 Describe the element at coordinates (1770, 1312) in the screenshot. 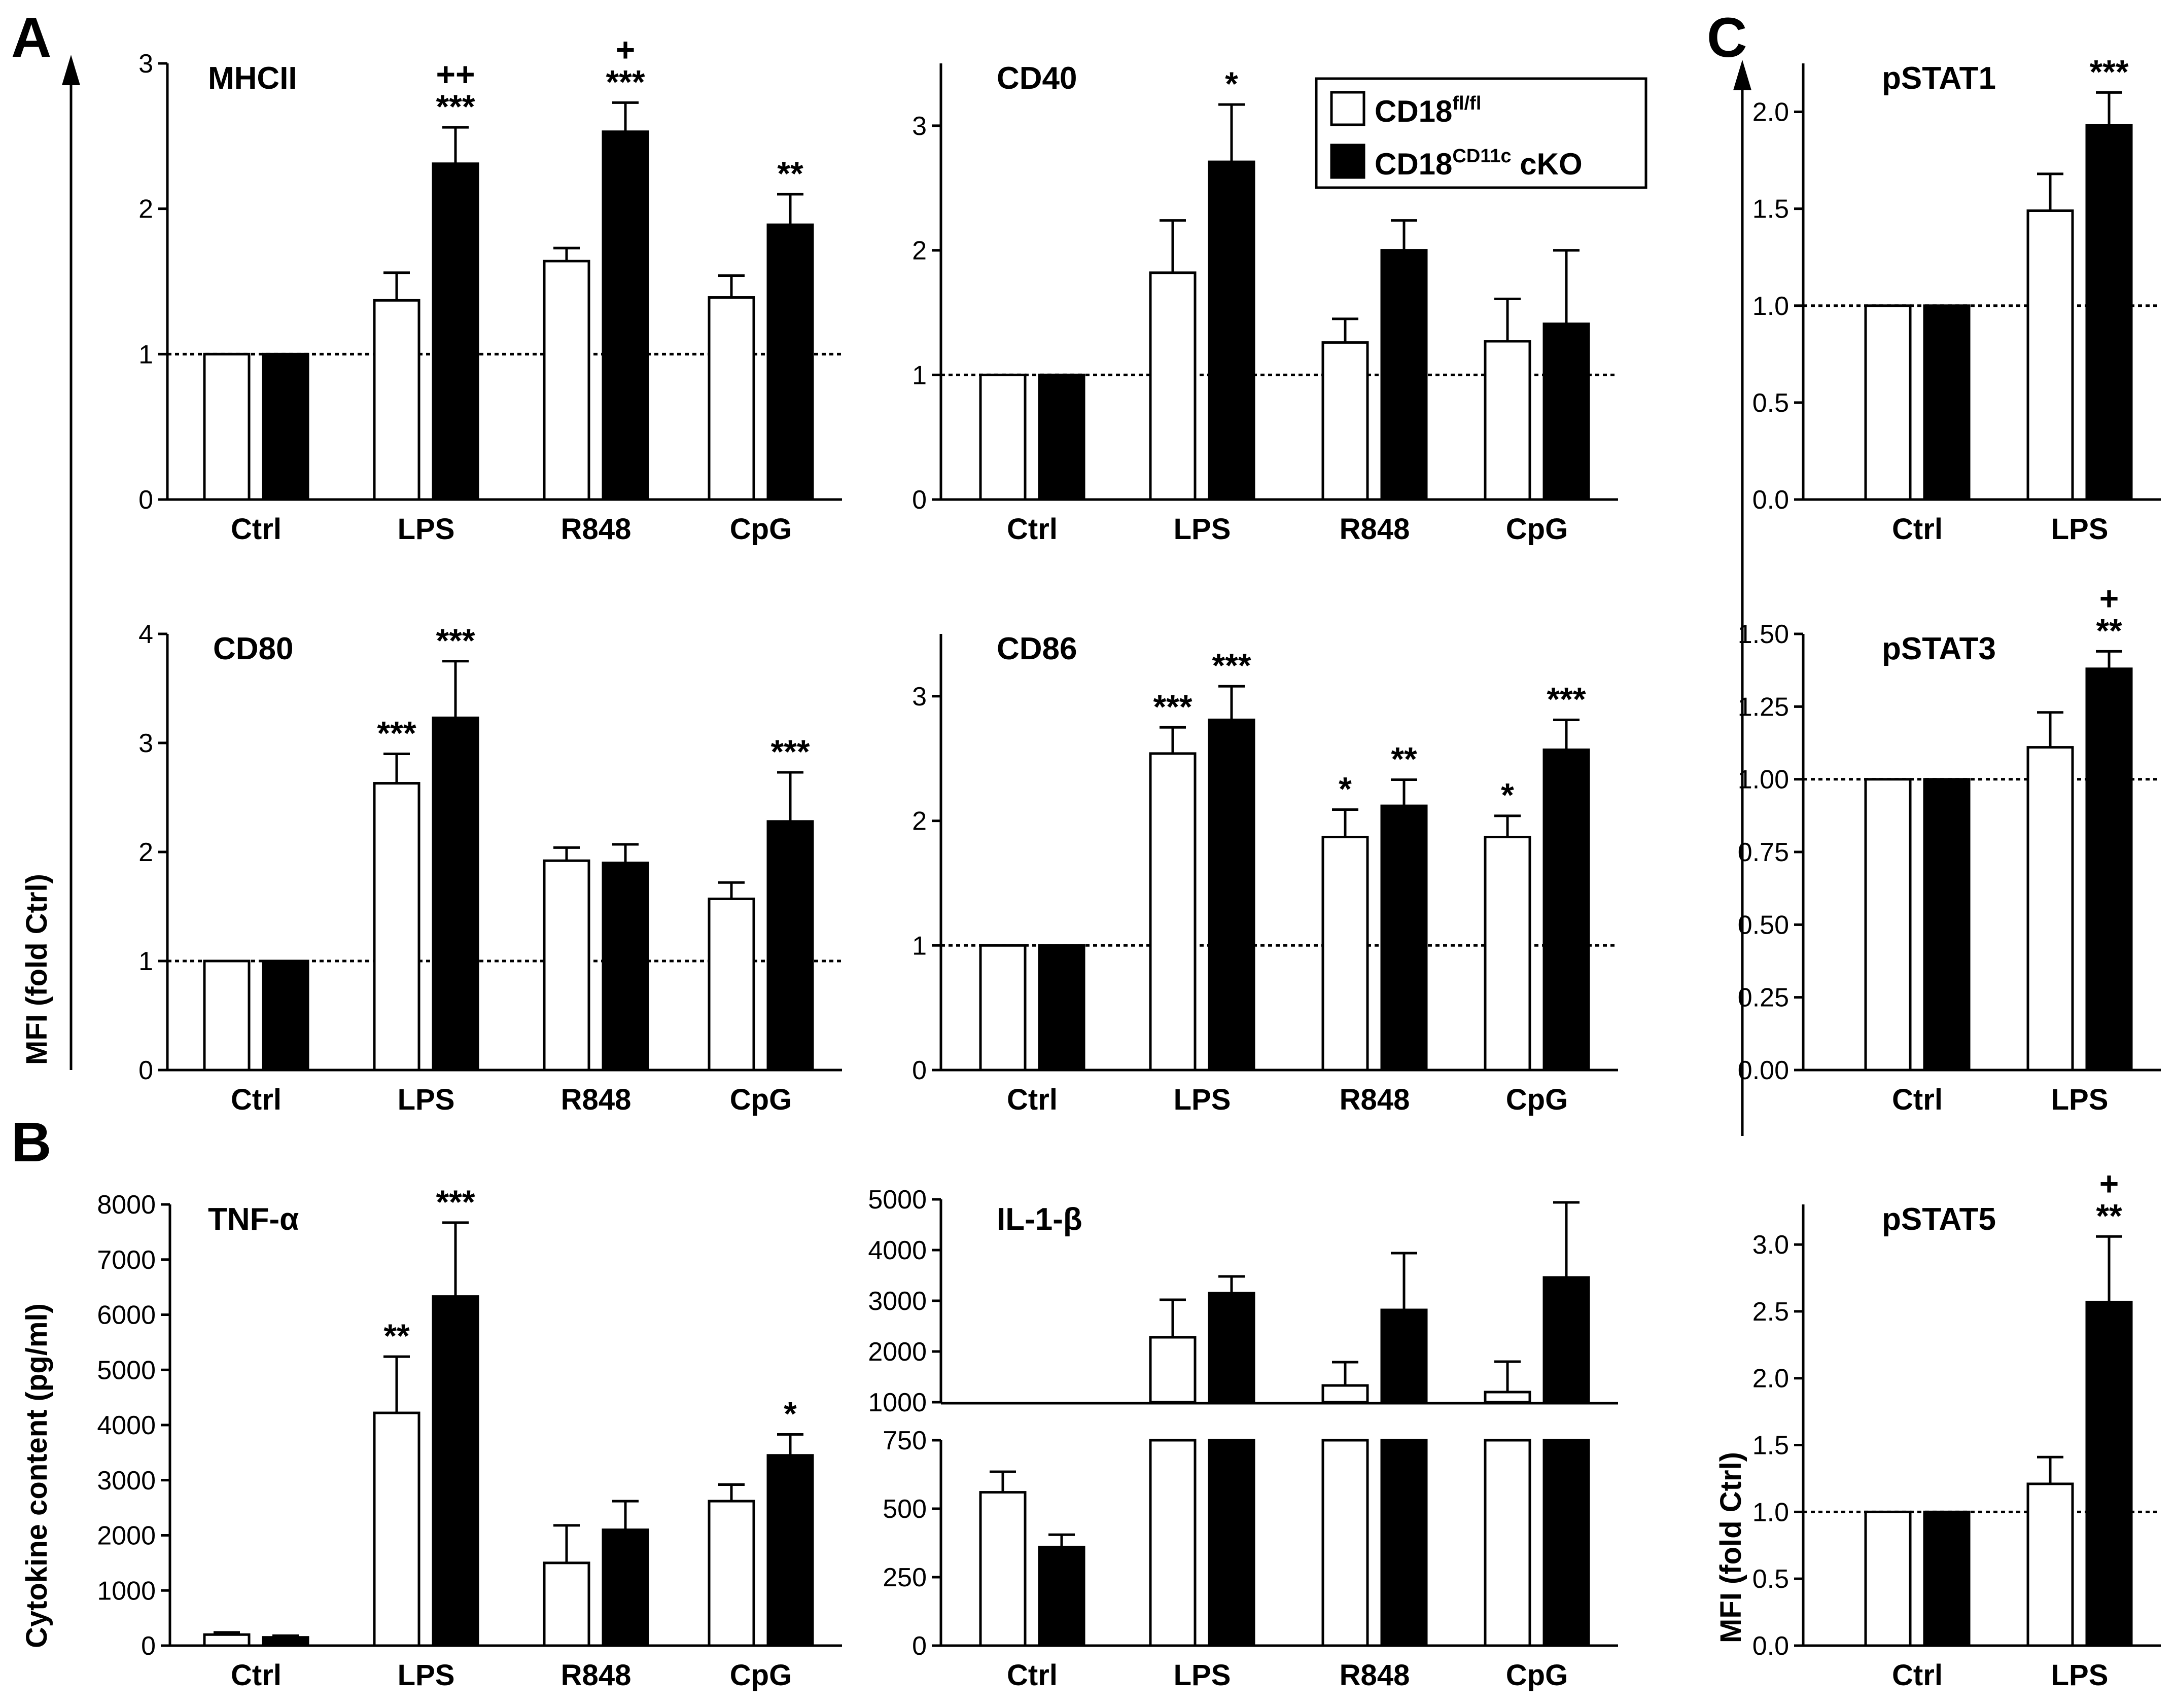

I see `ytick-label-pstat5-5: 2.5` at that location.